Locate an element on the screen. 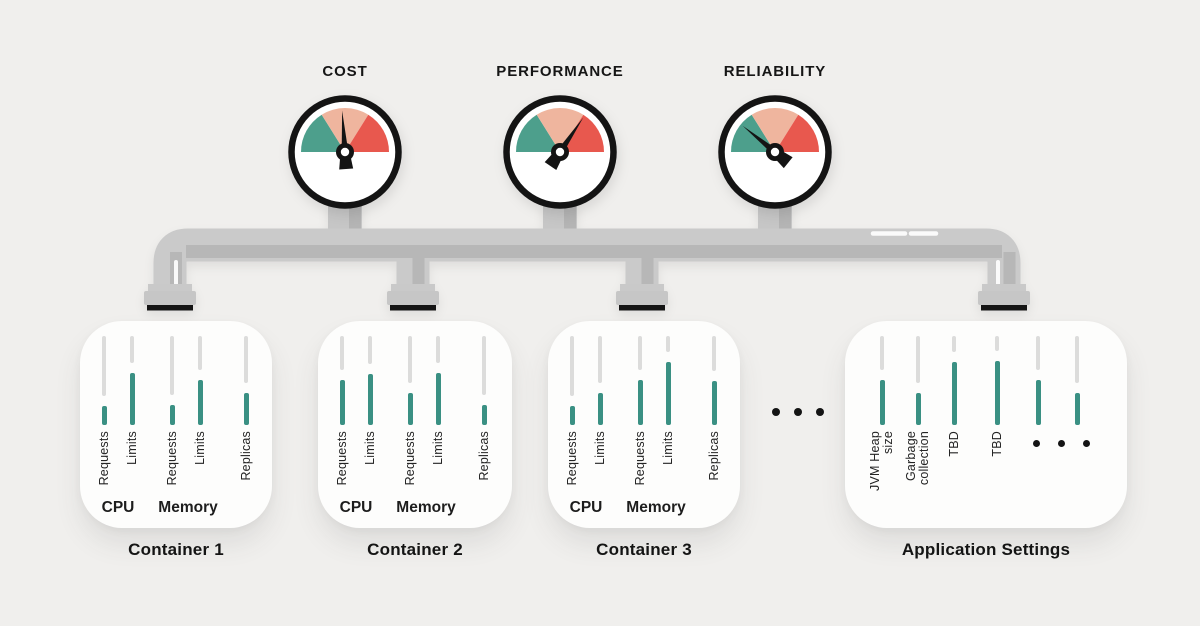 The width and height of the screenshot is (1200, 626). gauge-reliability-dial is located at coordinates (775, 154).